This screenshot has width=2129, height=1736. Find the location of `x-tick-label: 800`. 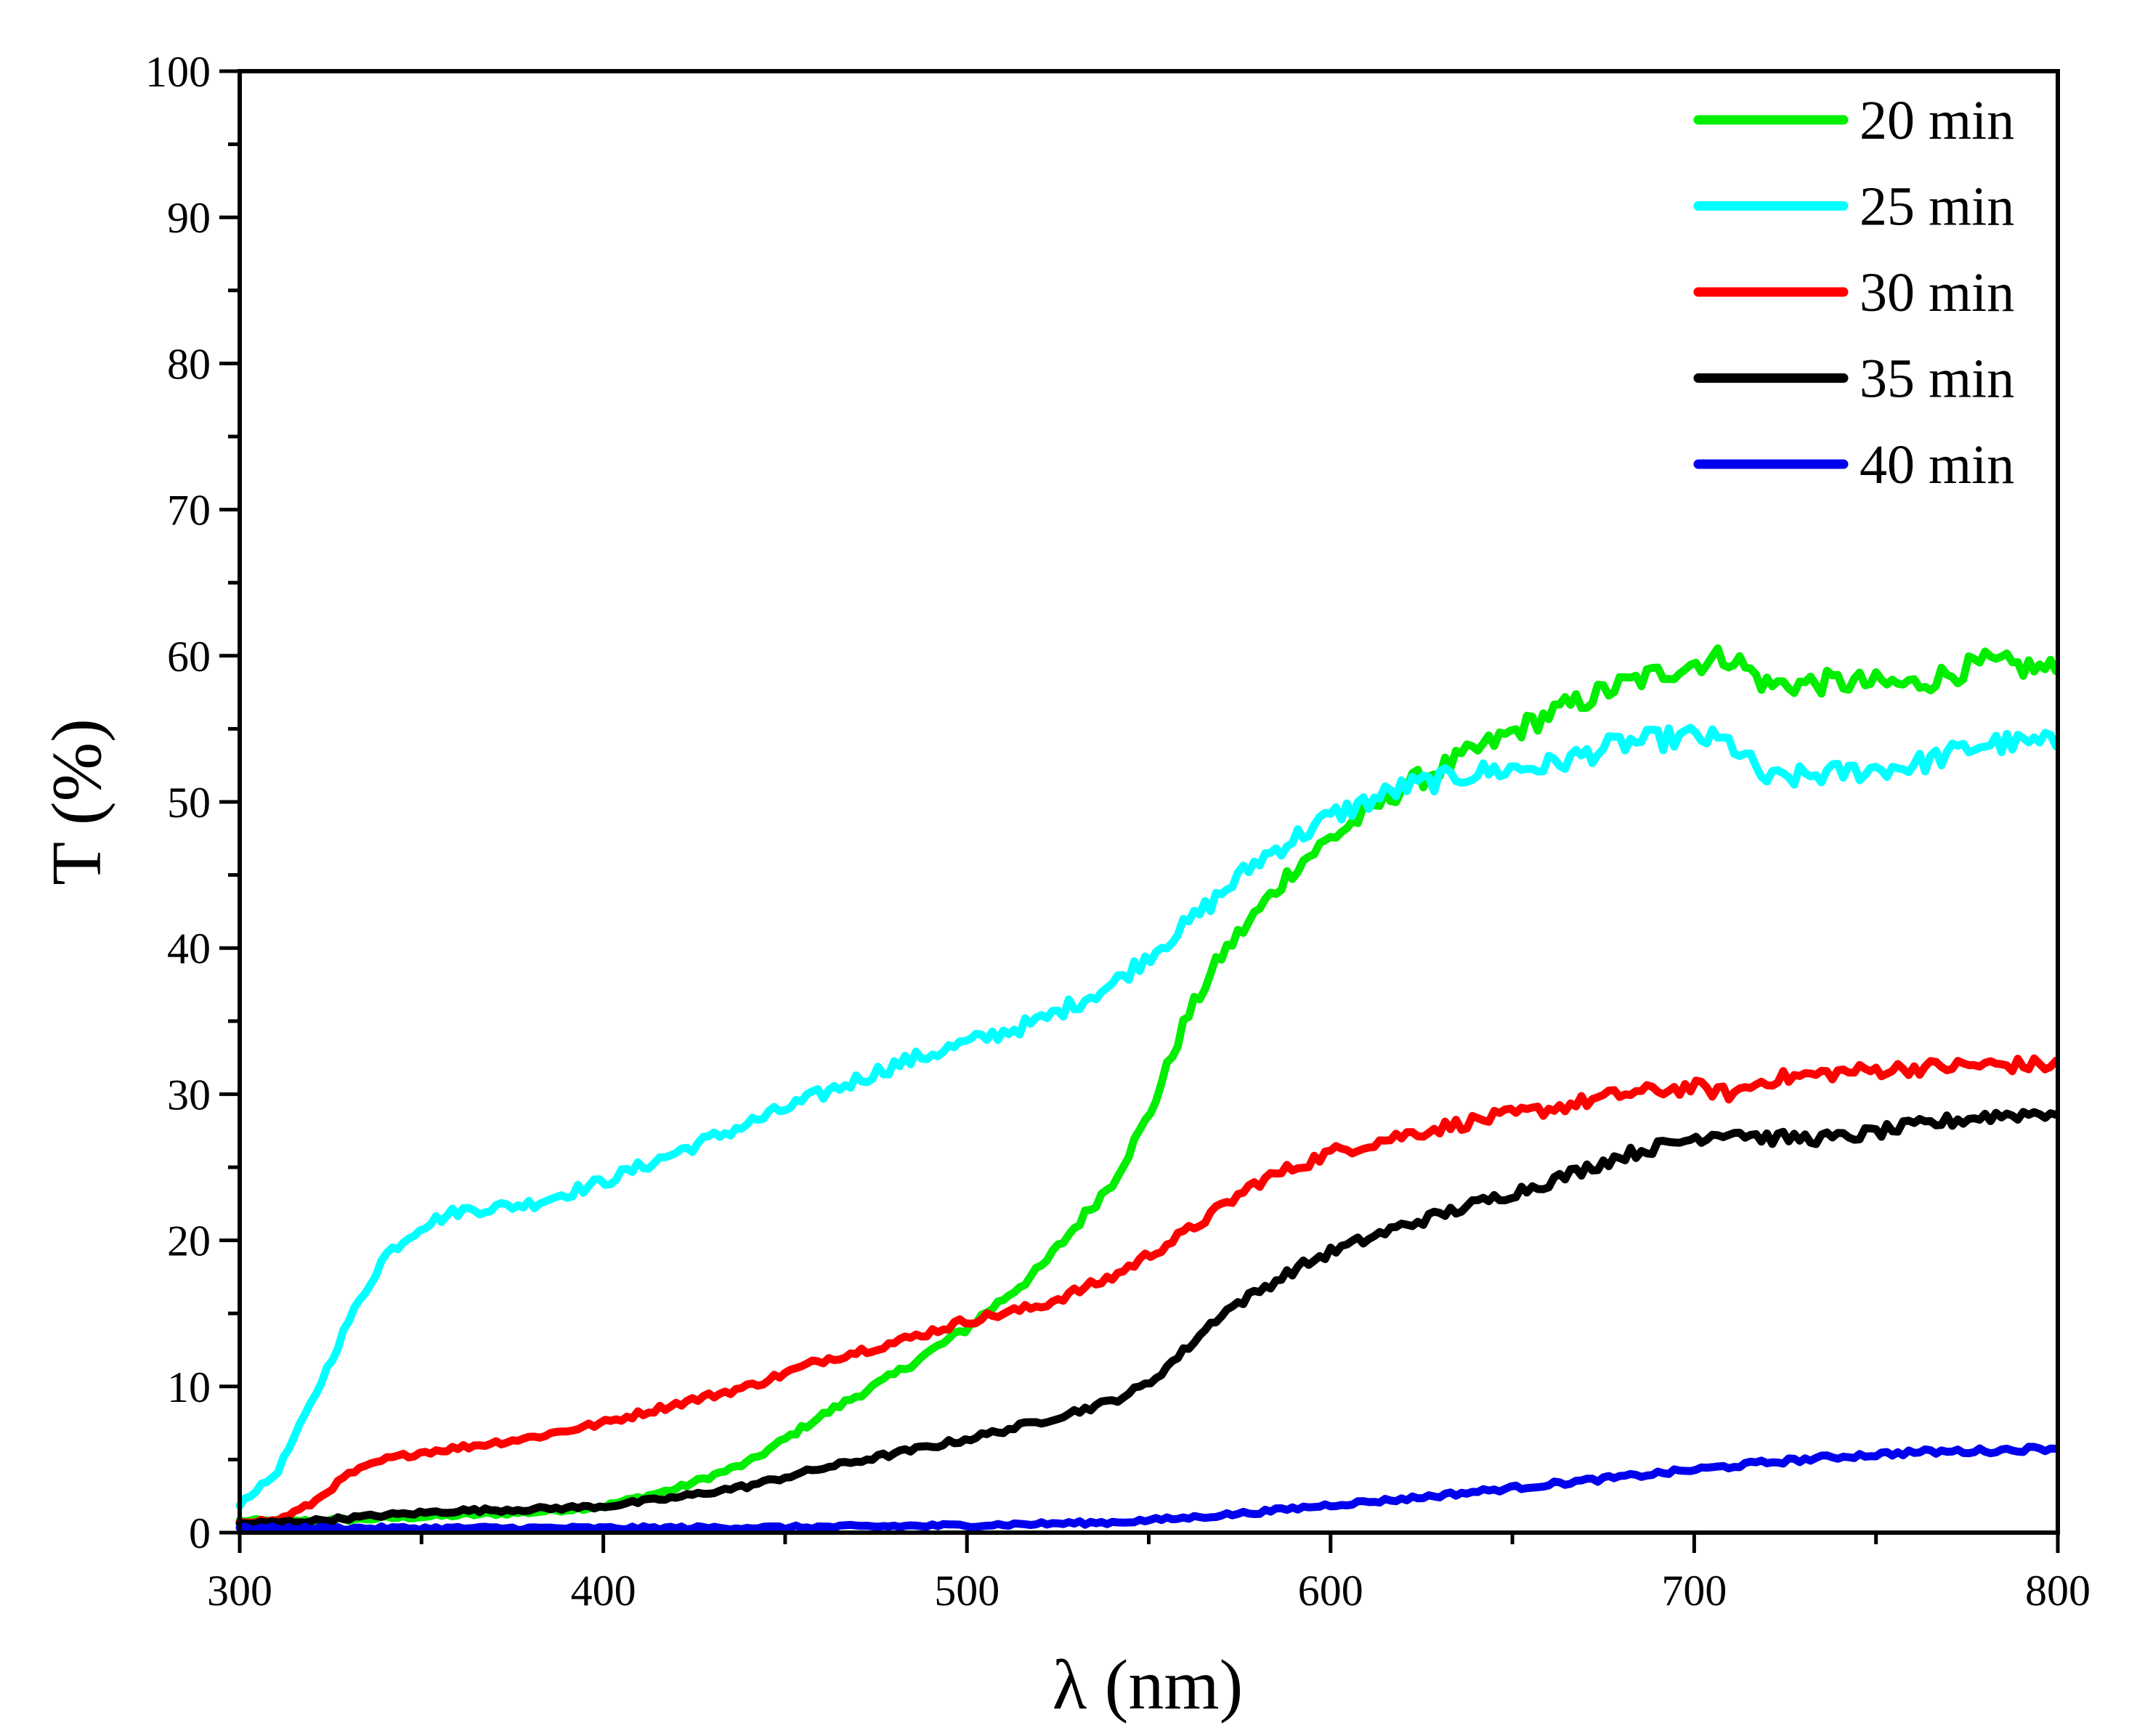

x-tick-label: 800 is located at coordinates (2058, 1591).